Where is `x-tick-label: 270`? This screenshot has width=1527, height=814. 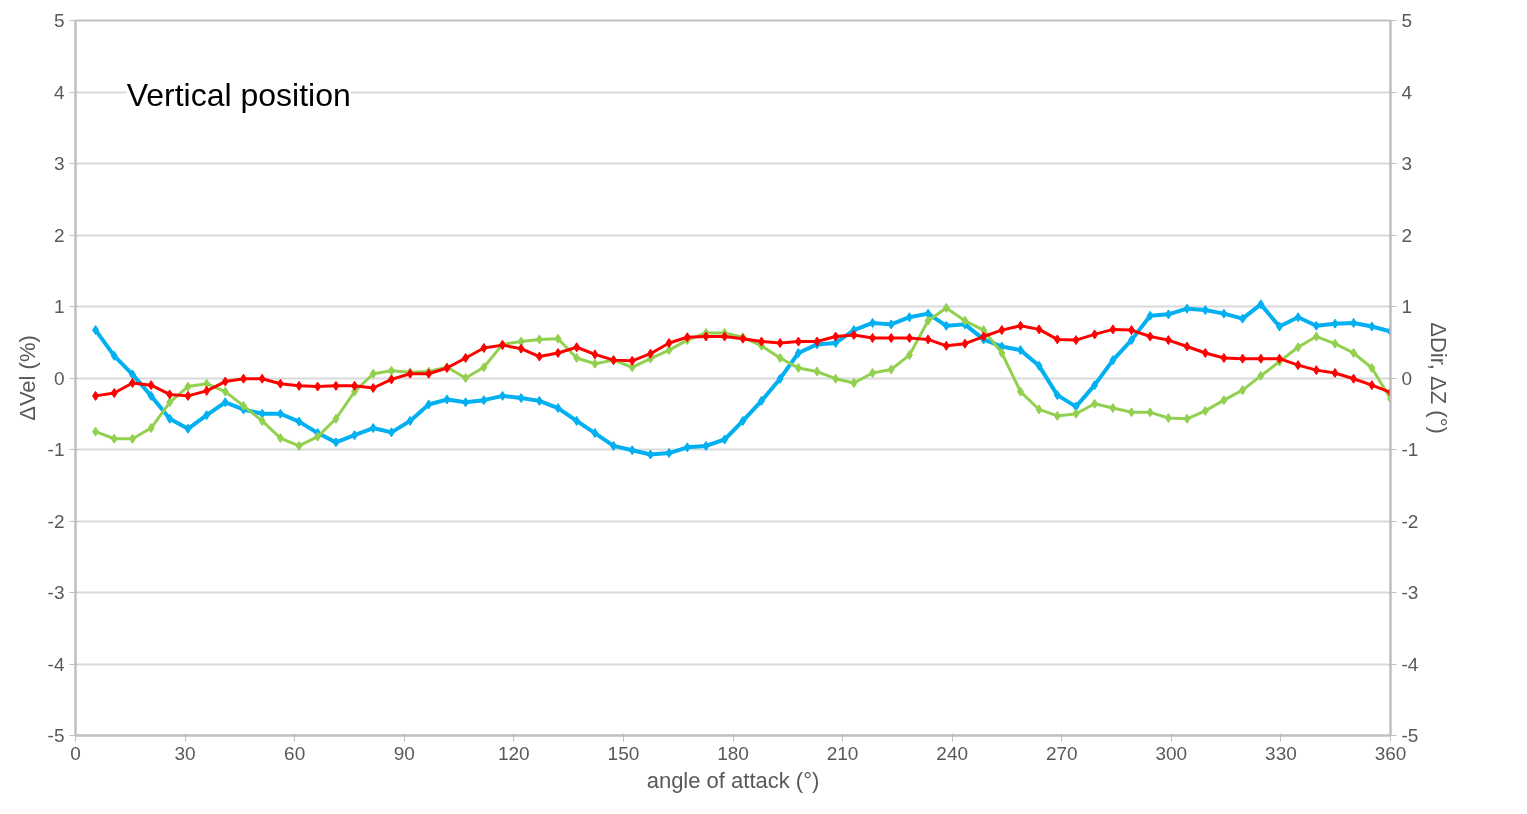 x-tick-label: 270 is located at coordinates (1061, 753).